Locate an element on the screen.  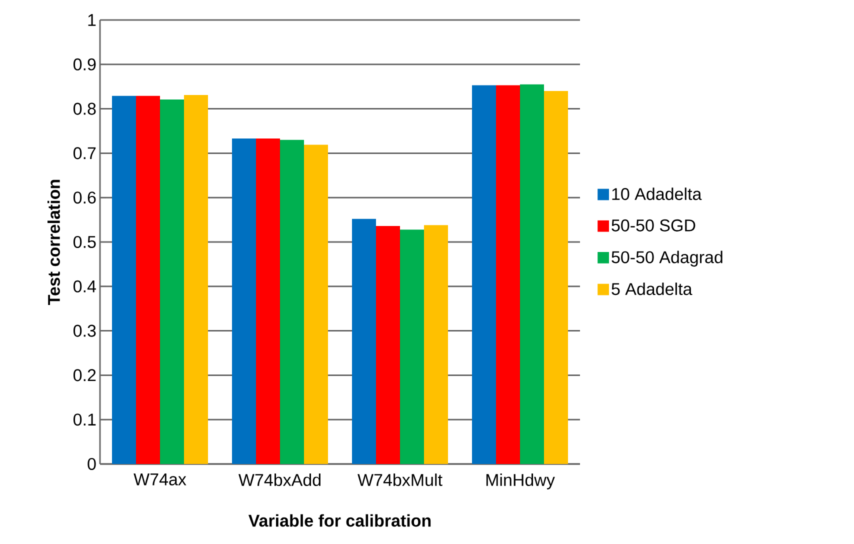
x-tick-label: W74bxAdd is located at coordinates (279, 480).